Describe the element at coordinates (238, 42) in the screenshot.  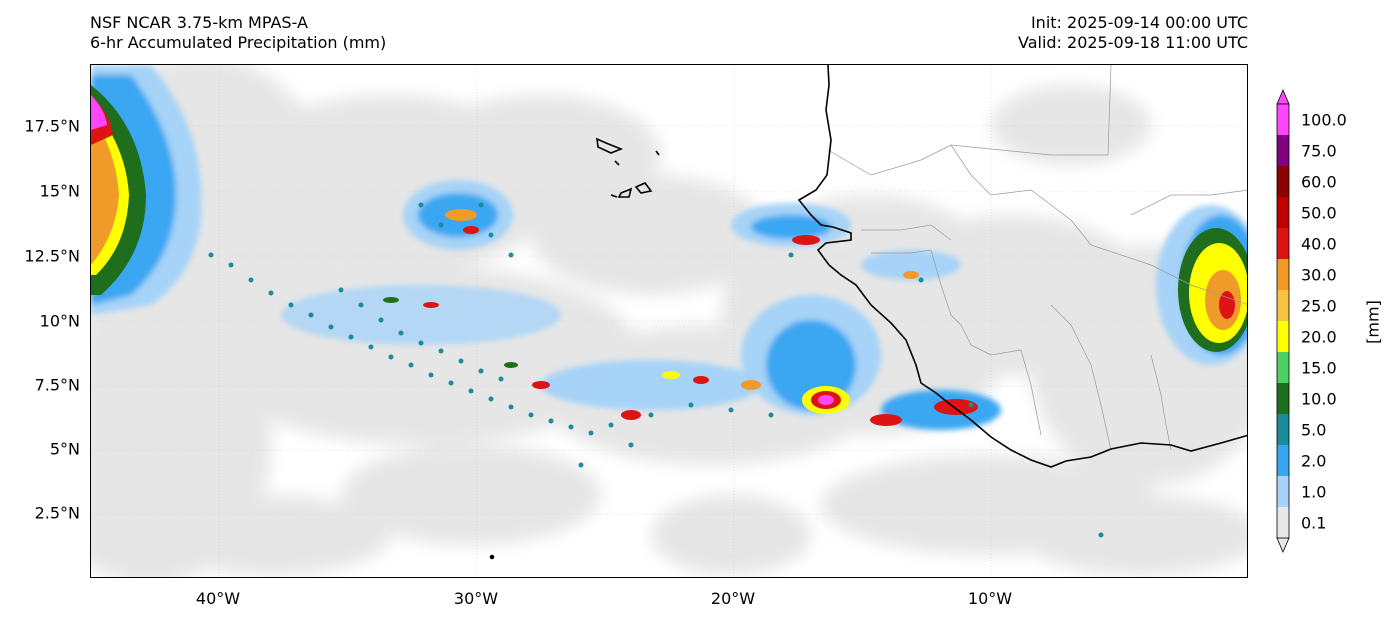
I see `field-name: 6-hr Accumulated Precipitation (mm)` at that location.